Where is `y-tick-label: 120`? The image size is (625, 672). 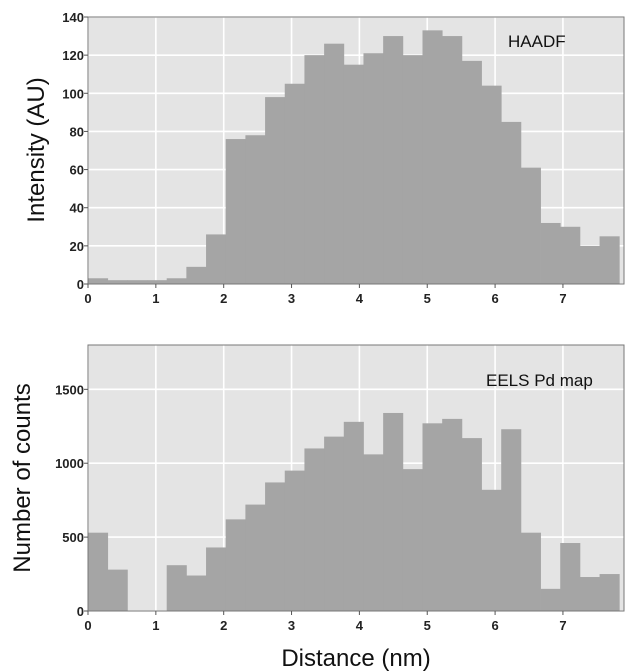
y-tick-label: 120 is located at coordinates (73, 55).